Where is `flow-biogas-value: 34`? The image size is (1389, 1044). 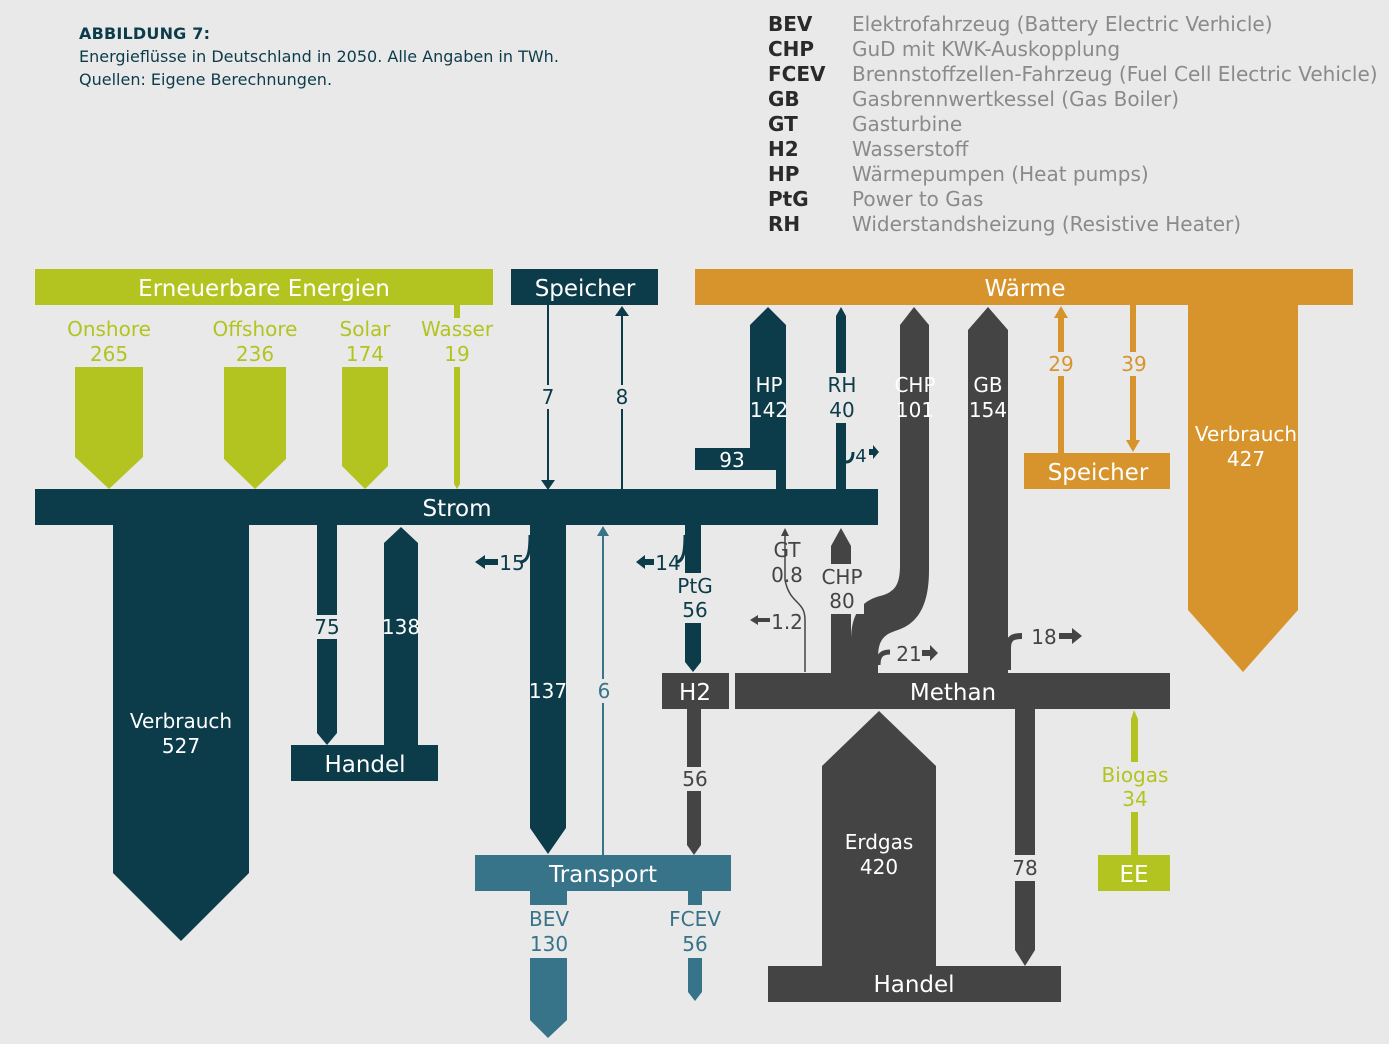 flow-biogas-value: 34 is located at coordinates (1134, 799).